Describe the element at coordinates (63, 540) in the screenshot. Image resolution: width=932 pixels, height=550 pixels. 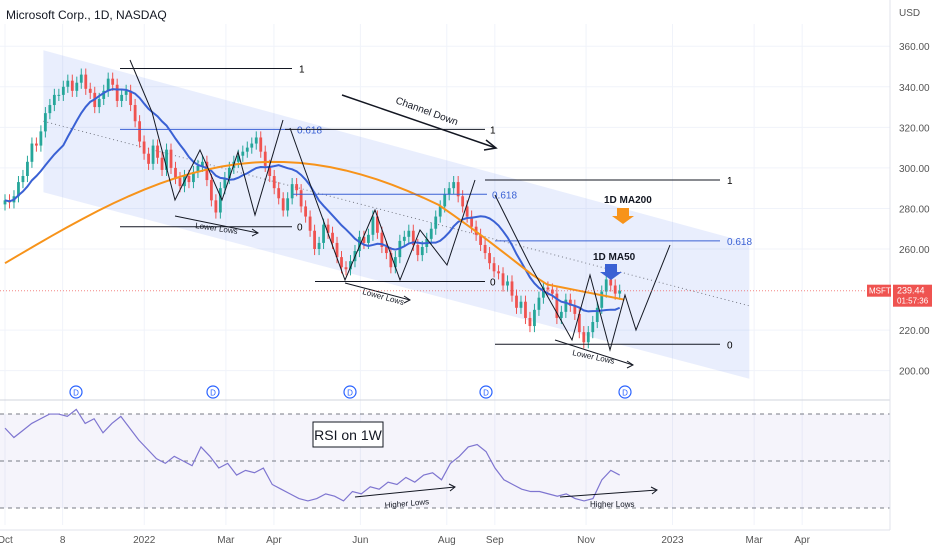
I see `time-tick-label: 8` at that location.